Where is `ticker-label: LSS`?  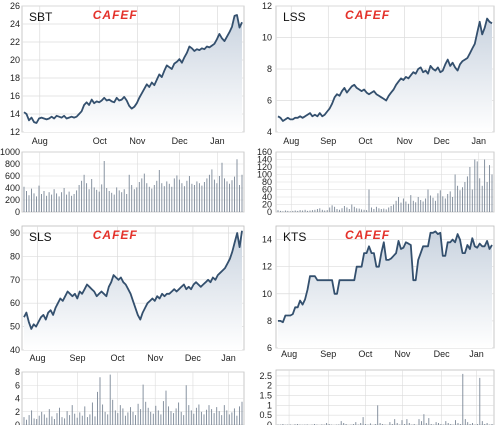
ticker-label: LSS is located at coordinates (294, 17).